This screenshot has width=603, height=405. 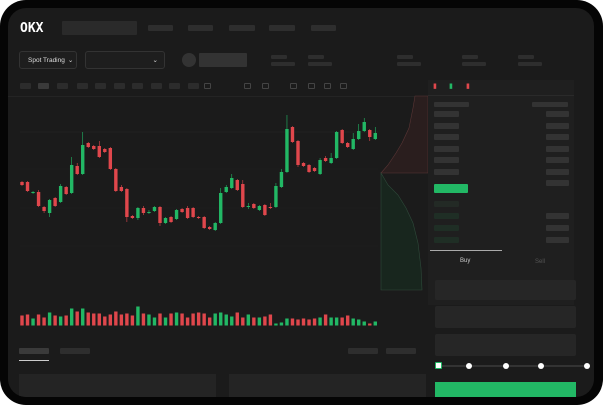 I want to click on orderbook-both-icon: ▮, so click(x=435, y=86).